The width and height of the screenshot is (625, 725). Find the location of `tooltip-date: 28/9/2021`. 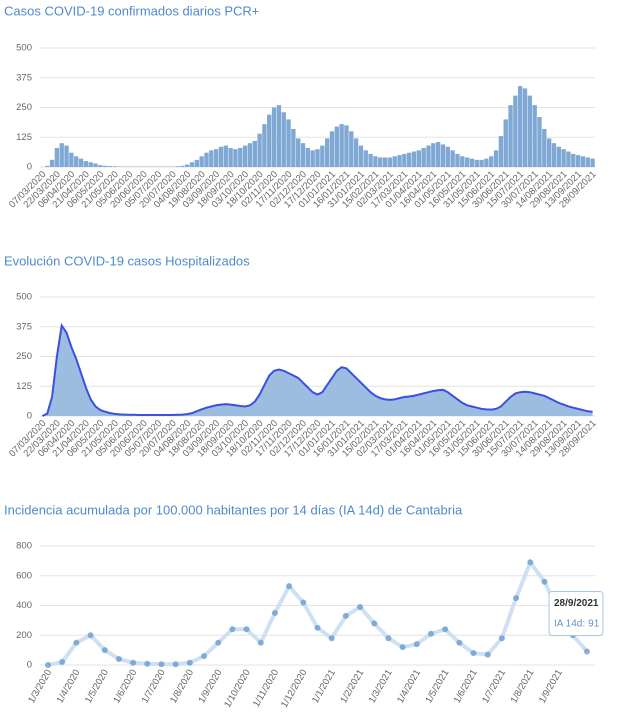

tooltip-date: 28/9/2021 is located at coordinates (576, 603).